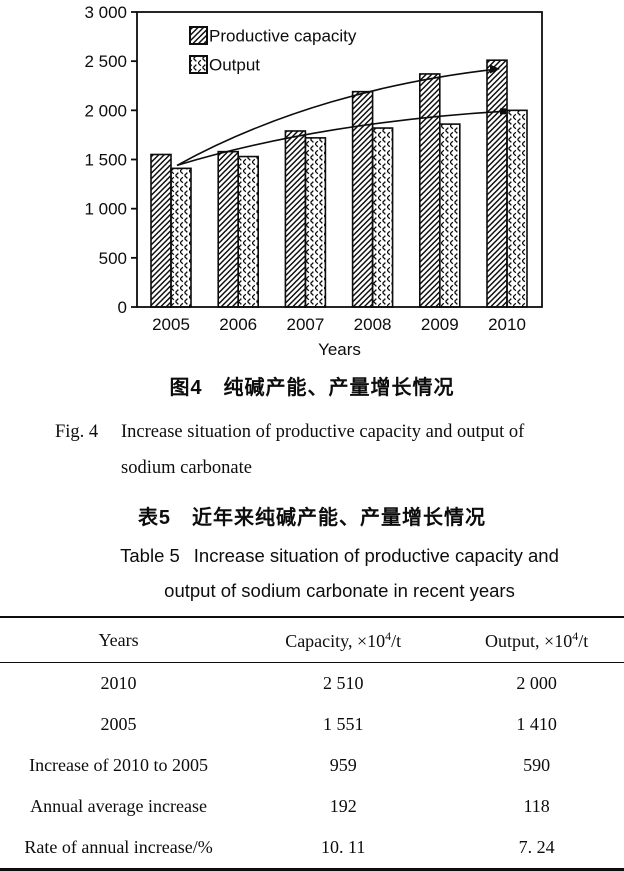 This screenshot has width=624, height=871. What do you see at coordinates (536, 639) in the screenshot?
I see `table5-col-header-2: Output, ×104/t` at bounding box center [536, 639].